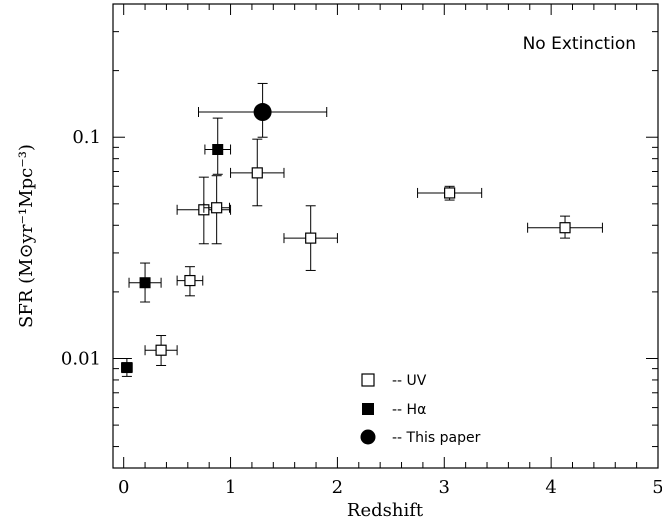  I want to click on filled-circle-marker, so click(262, 112).